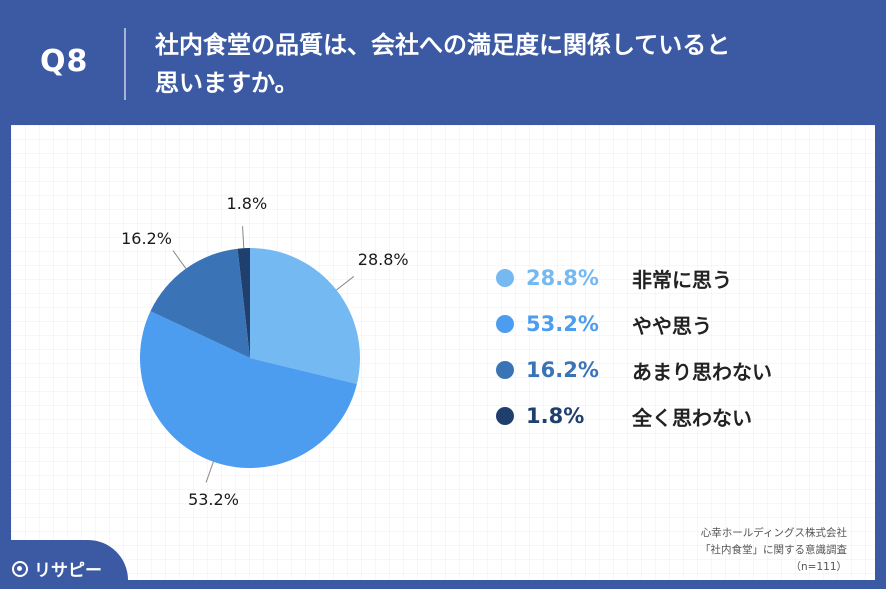 The image size is (886, 589). Describe the element at coordinates (247, 204) in the screenshot. I see `pie-data-label: 1.8%` at that location.